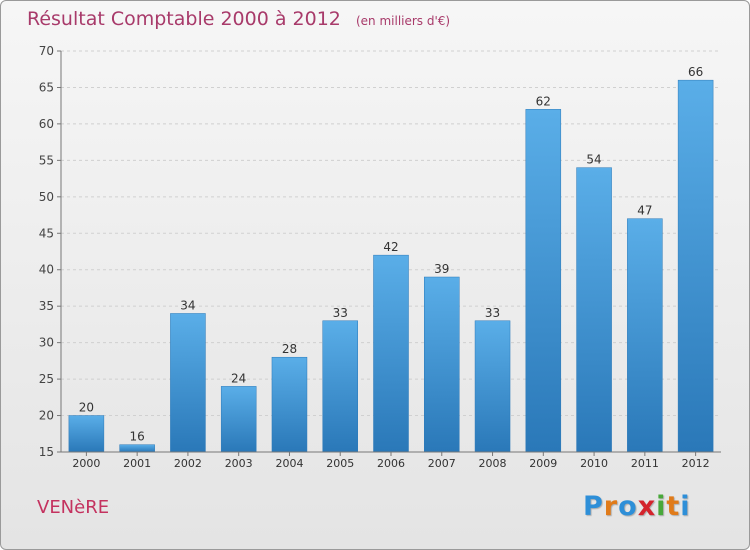 Image resolution: width=750 pixels, height=550 pixels. Describe the element at coordinates (46, 233) in the screenshot. I see `y-tick-label: 45` at that location.